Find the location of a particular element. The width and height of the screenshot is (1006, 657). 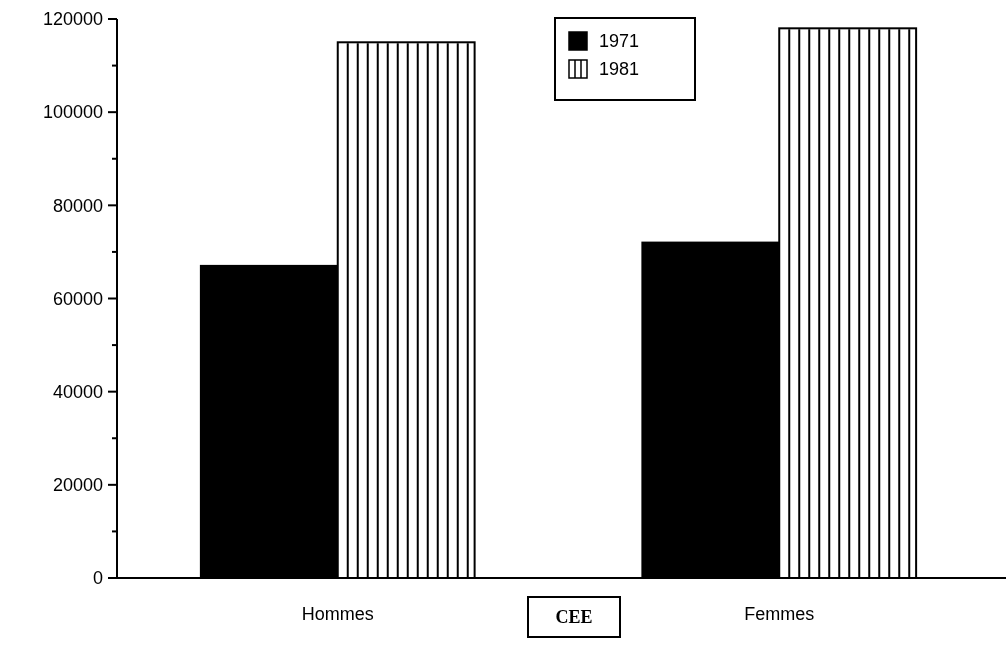

y-tick-label: 80000 is located at coordinates (77, 205).